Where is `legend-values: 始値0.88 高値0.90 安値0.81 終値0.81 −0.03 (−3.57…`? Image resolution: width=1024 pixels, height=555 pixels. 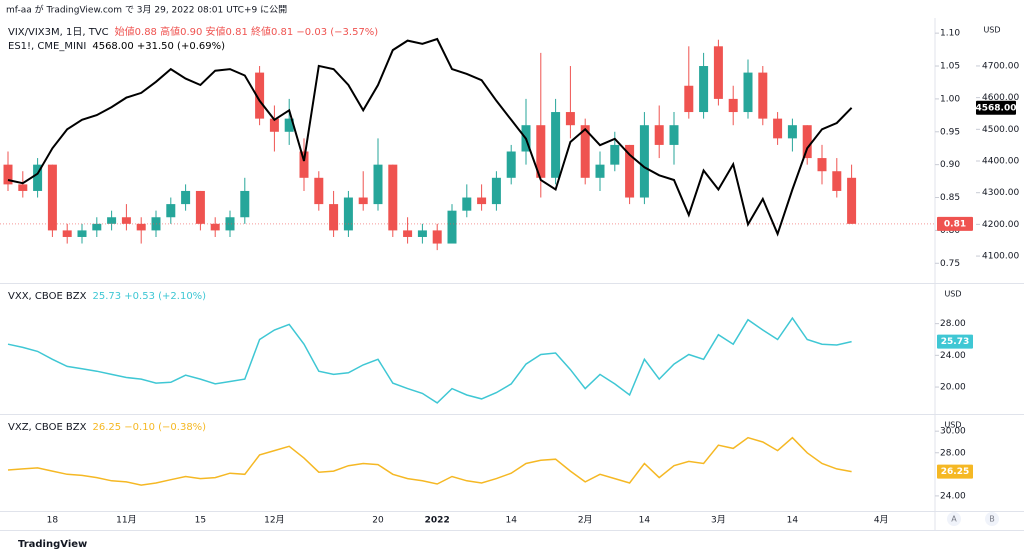
legend-values: 始値0.88 高値0.90 安値0.81 終値0.81 −0.03 (−3.57… is located at coordinates (247, 31).